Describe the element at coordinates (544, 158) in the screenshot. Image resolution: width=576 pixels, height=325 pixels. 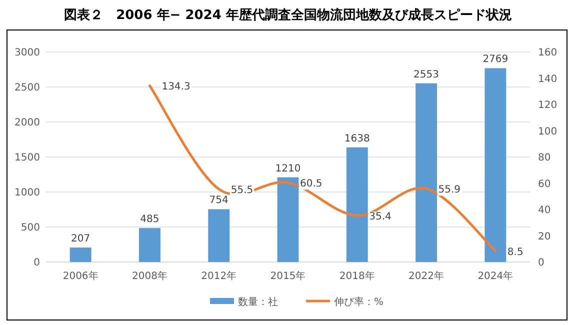
I see `y2tick: 80` at that location.